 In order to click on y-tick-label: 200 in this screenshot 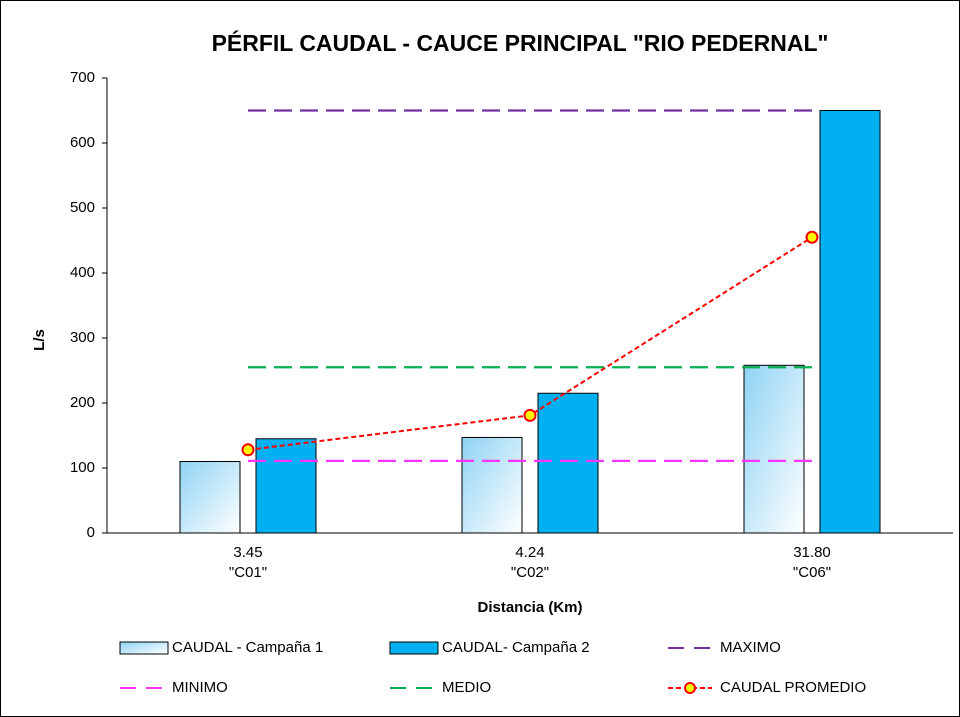, I will do `click(82, 402)`.